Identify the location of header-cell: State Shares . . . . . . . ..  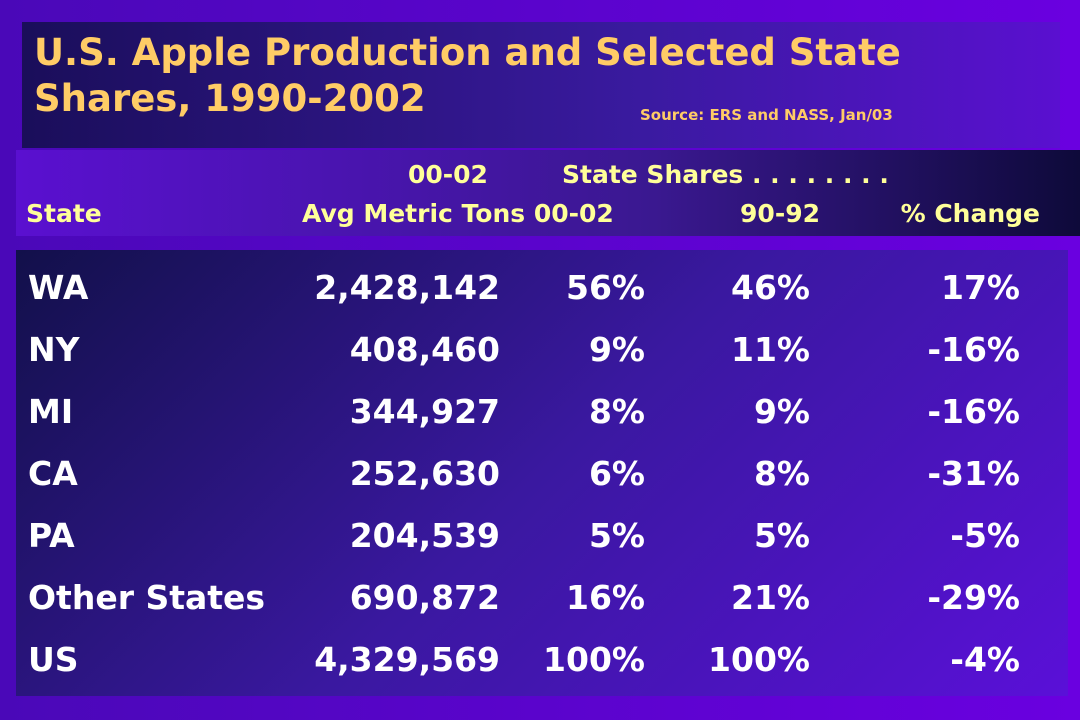
(725, 174).